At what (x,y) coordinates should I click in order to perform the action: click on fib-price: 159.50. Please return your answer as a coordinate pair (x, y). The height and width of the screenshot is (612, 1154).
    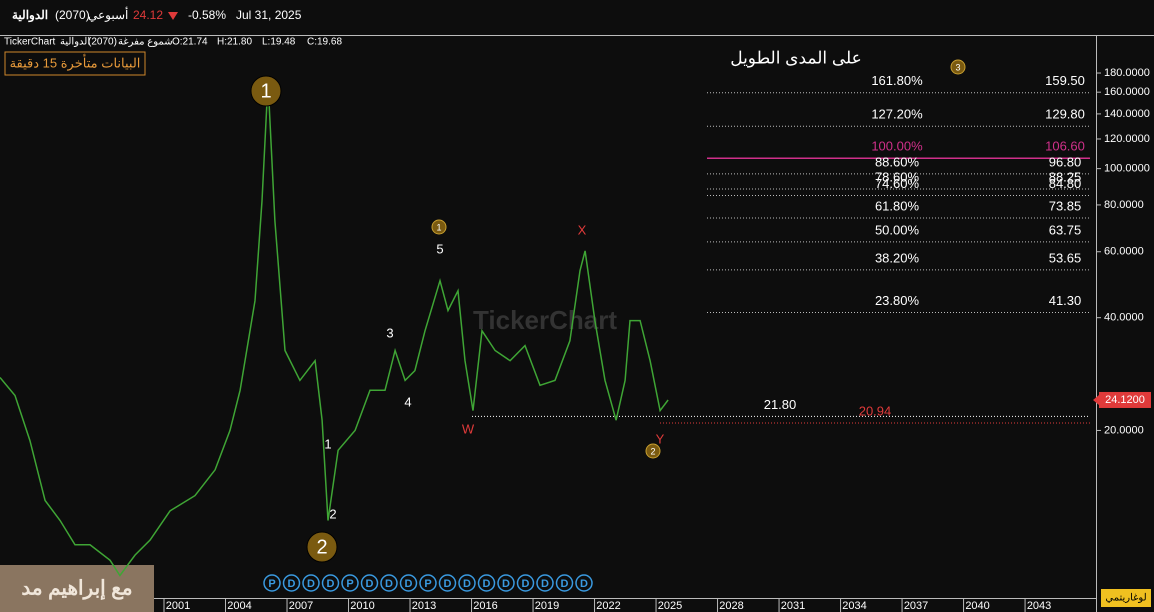
    Looking at the image, I should click on (1065, 80).